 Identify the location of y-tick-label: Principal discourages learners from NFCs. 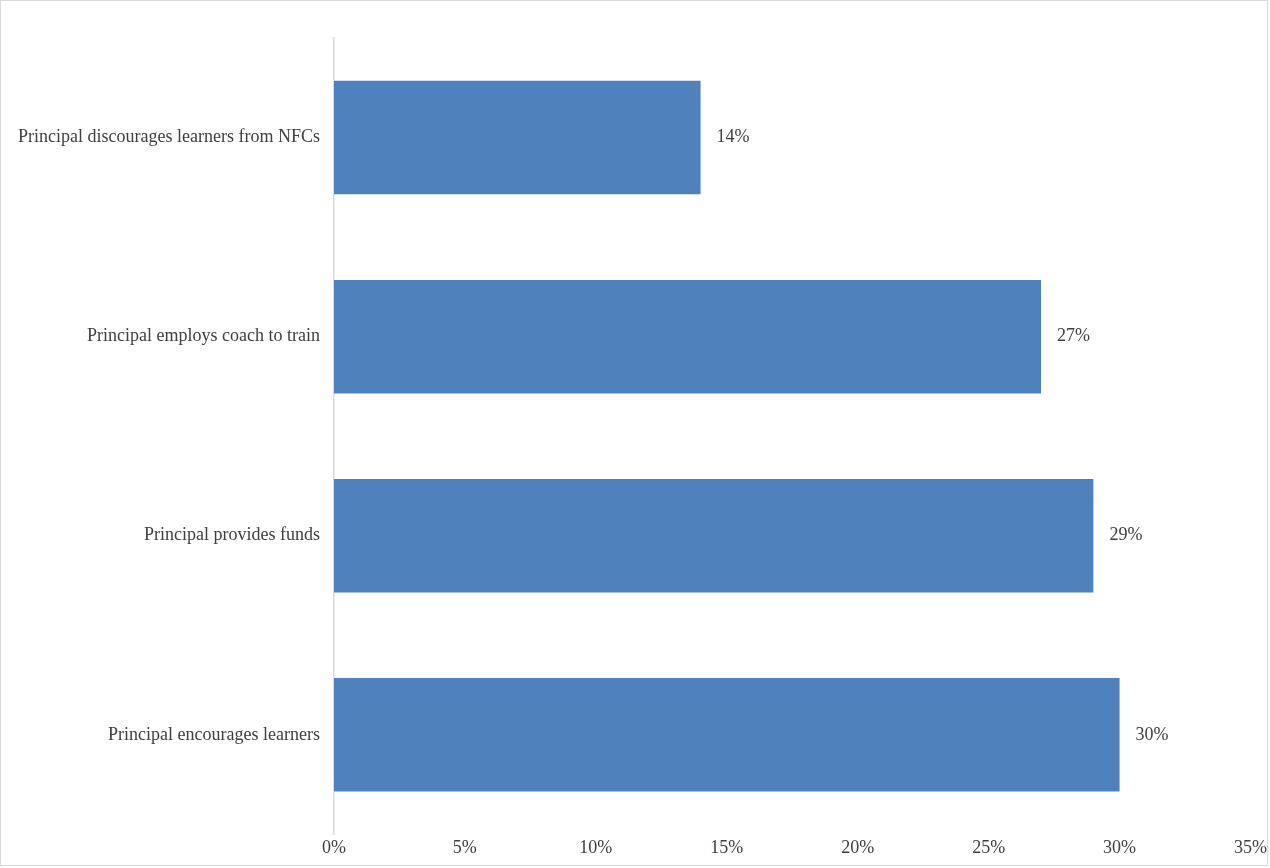
(168, 136).